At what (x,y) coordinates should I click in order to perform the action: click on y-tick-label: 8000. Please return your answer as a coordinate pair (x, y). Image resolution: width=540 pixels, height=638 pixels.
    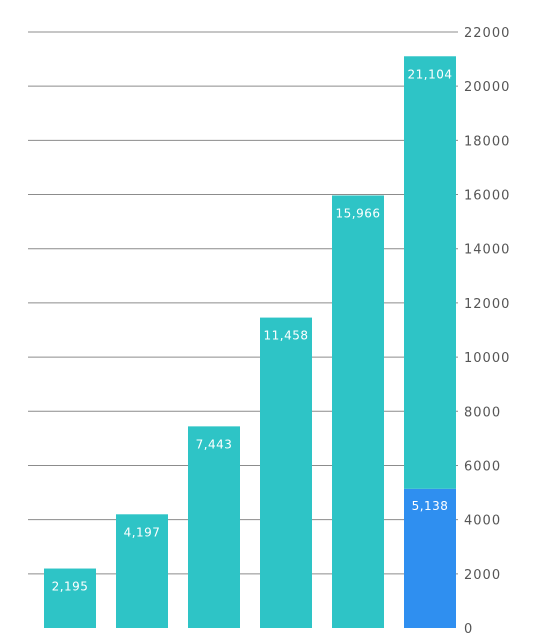
    Looking at the image, I should click on (482, 412).